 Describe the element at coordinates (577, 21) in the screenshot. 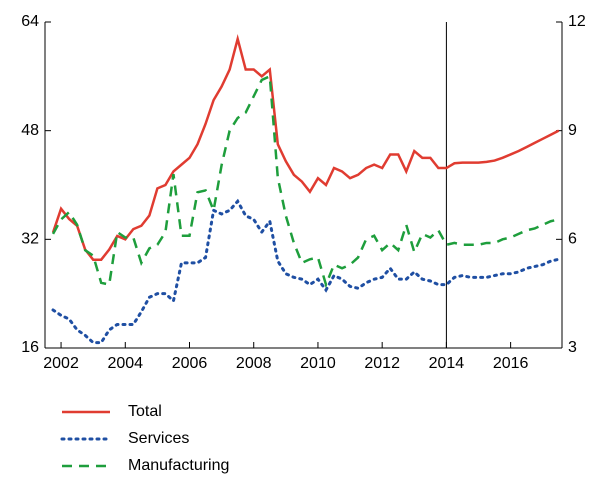

I see `y2-tick-label: 12` at that location.